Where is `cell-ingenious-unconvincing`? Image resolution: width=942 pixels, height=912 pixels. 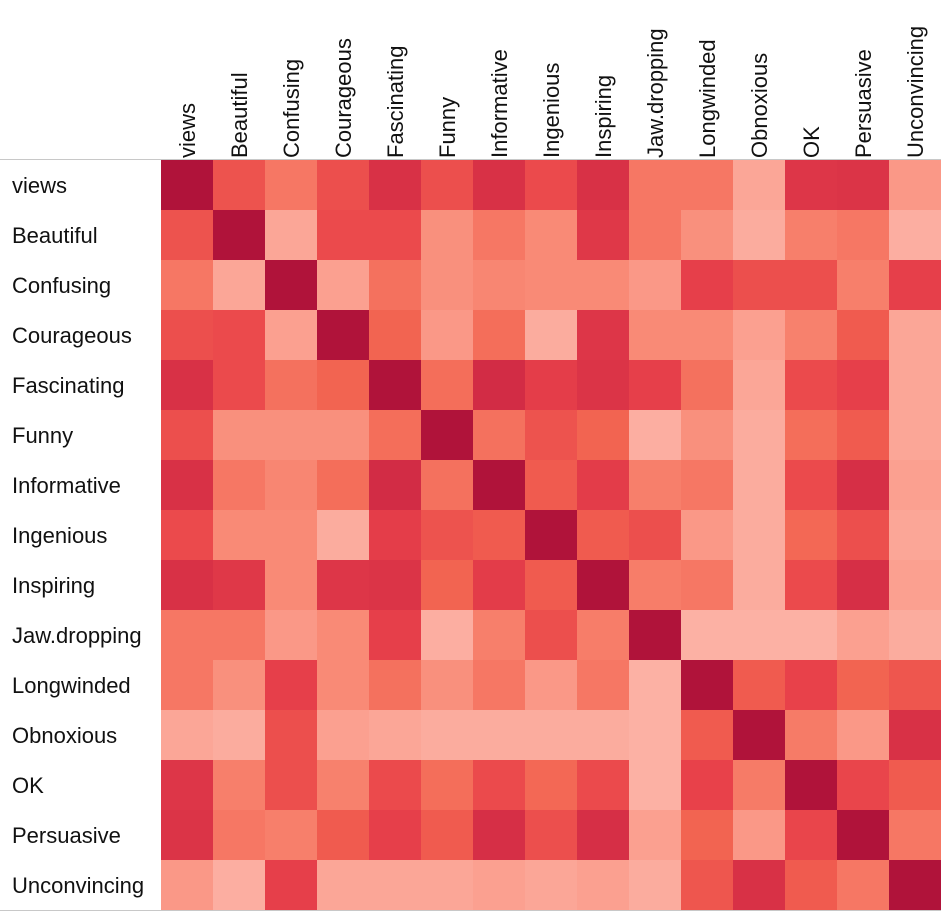 cell-ingenious-unconvincing is located at coordinates (915, 535).